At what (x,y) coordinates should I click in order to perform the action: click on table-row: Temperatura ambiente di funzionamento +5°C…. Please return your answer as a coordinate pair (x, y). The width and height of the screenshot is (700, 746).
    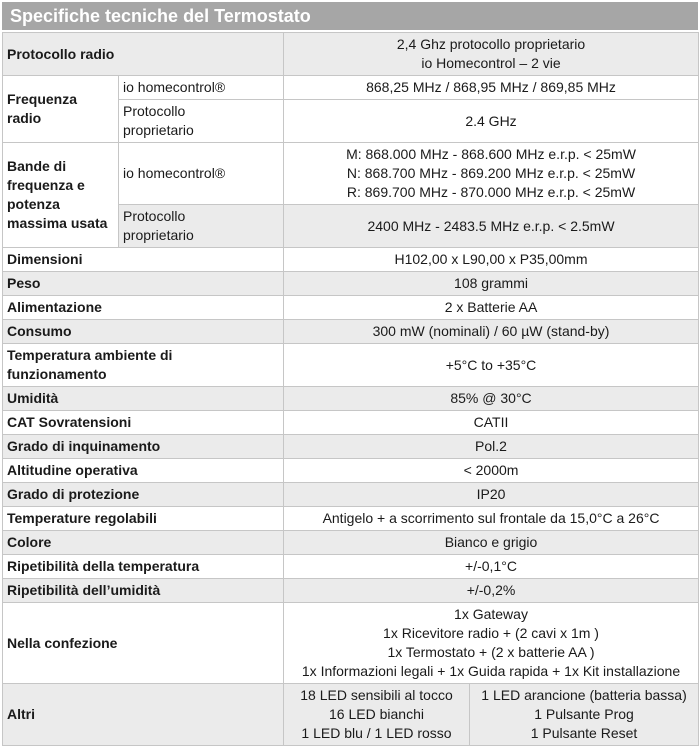
    Looking at the image, I should click on (351, 365).